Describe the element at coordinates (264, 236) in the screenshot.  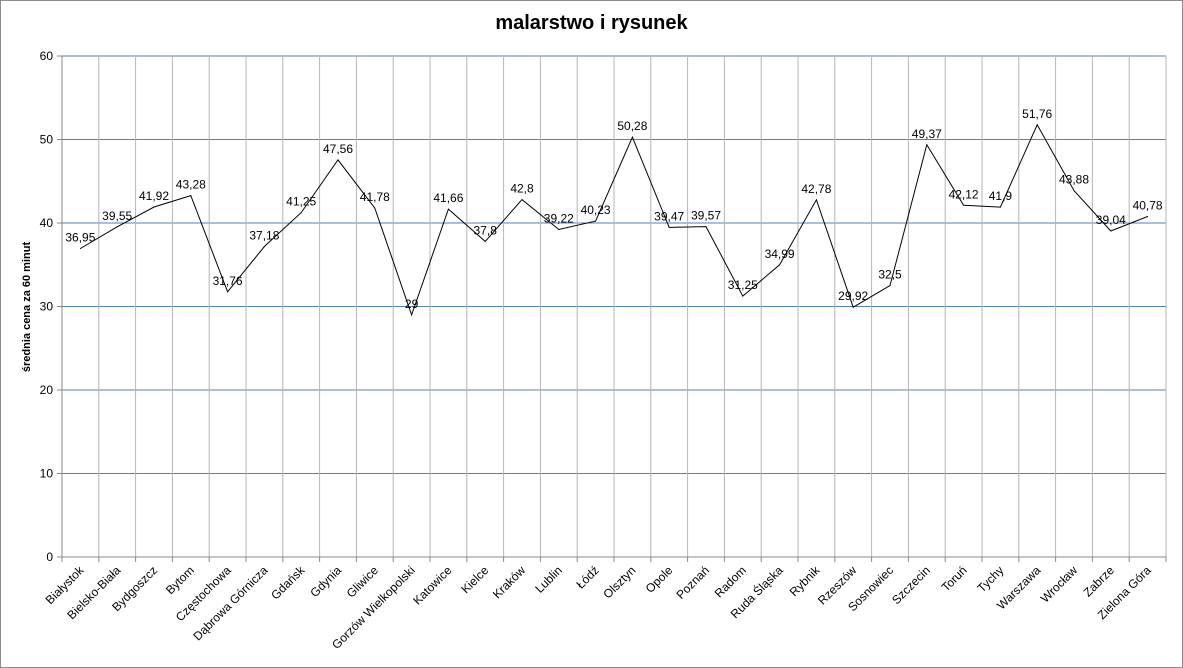
I see `data-label: 37,18` at that location.